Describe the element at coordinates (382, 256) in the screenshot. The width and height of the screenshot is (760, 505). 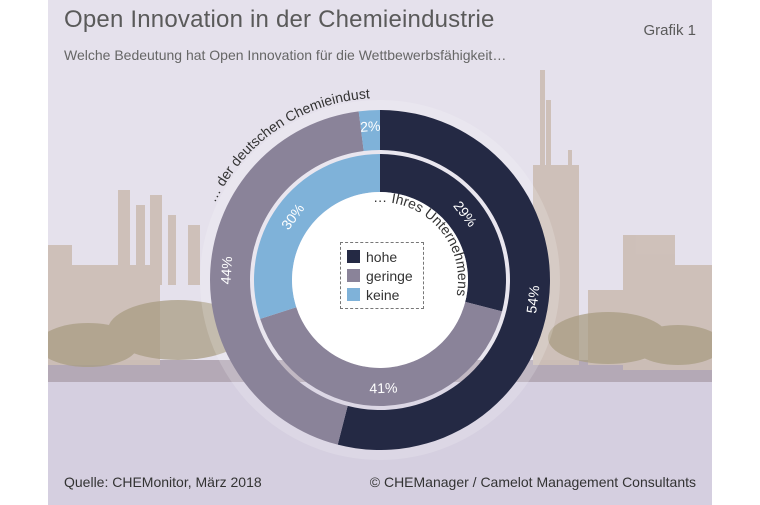
I see `legend-label: hohe` at that location.